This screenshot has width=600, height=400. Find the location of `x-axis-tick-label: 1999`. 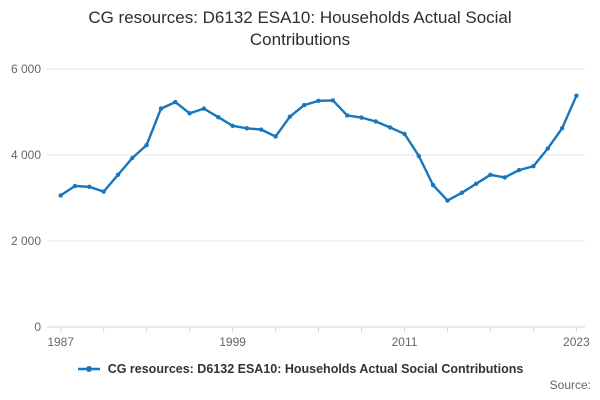

x-axis-tick-label: 1999 is located at coordinates (232, 342).